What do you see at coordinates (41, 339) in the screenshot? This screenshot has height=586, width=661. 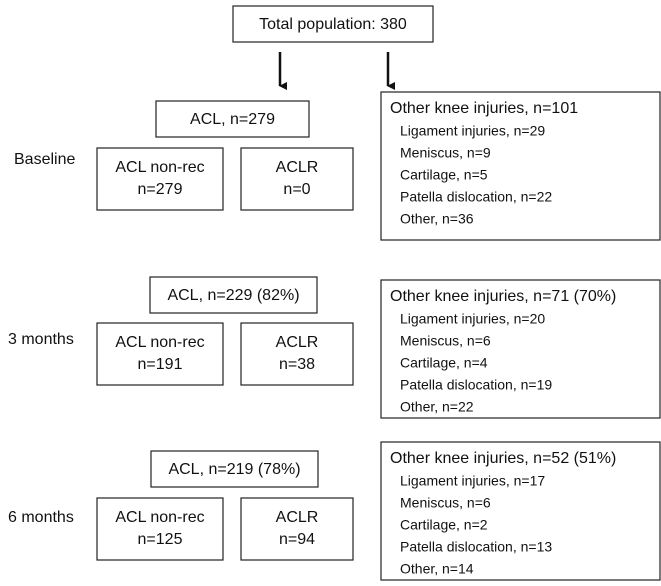 I see `time-label: 3 months` at bounding box center [41, 339].